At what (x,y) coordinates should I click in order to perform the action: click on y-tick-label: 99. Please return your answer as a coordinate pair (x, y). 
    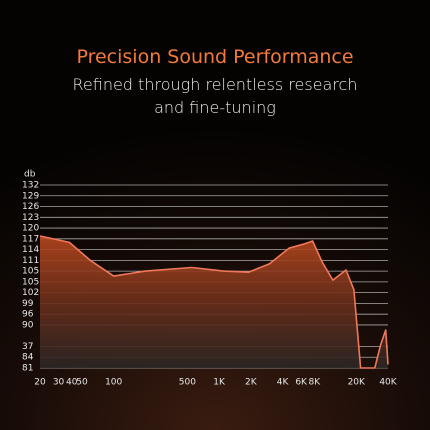
    Looking at the image, I should click on (28, 304).